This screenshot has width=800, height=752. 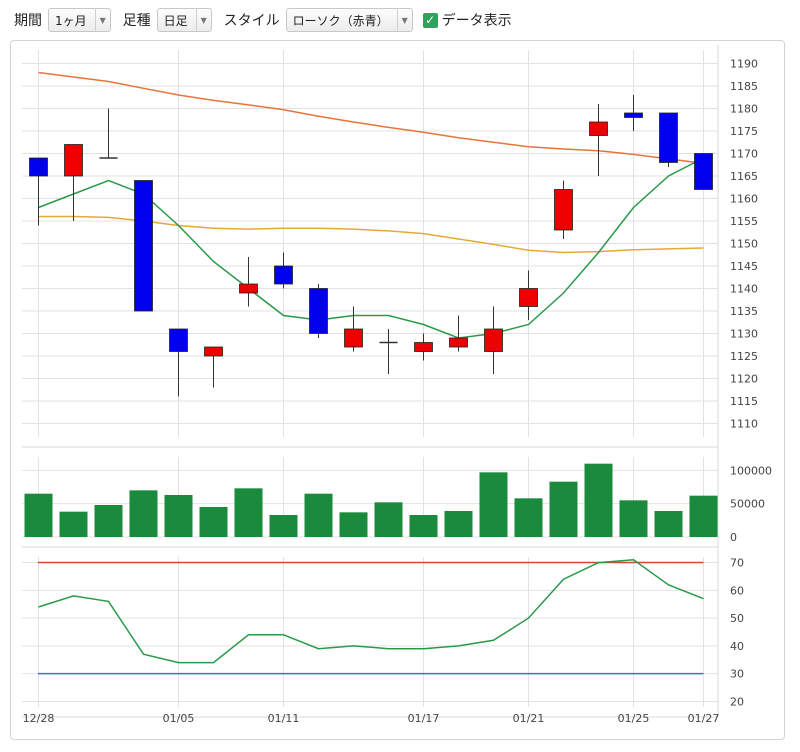 What do you see at coordinates (529, 718) in the screenshot?
I see `x-tick-label: 01/21` at bounding box center [529, 718].